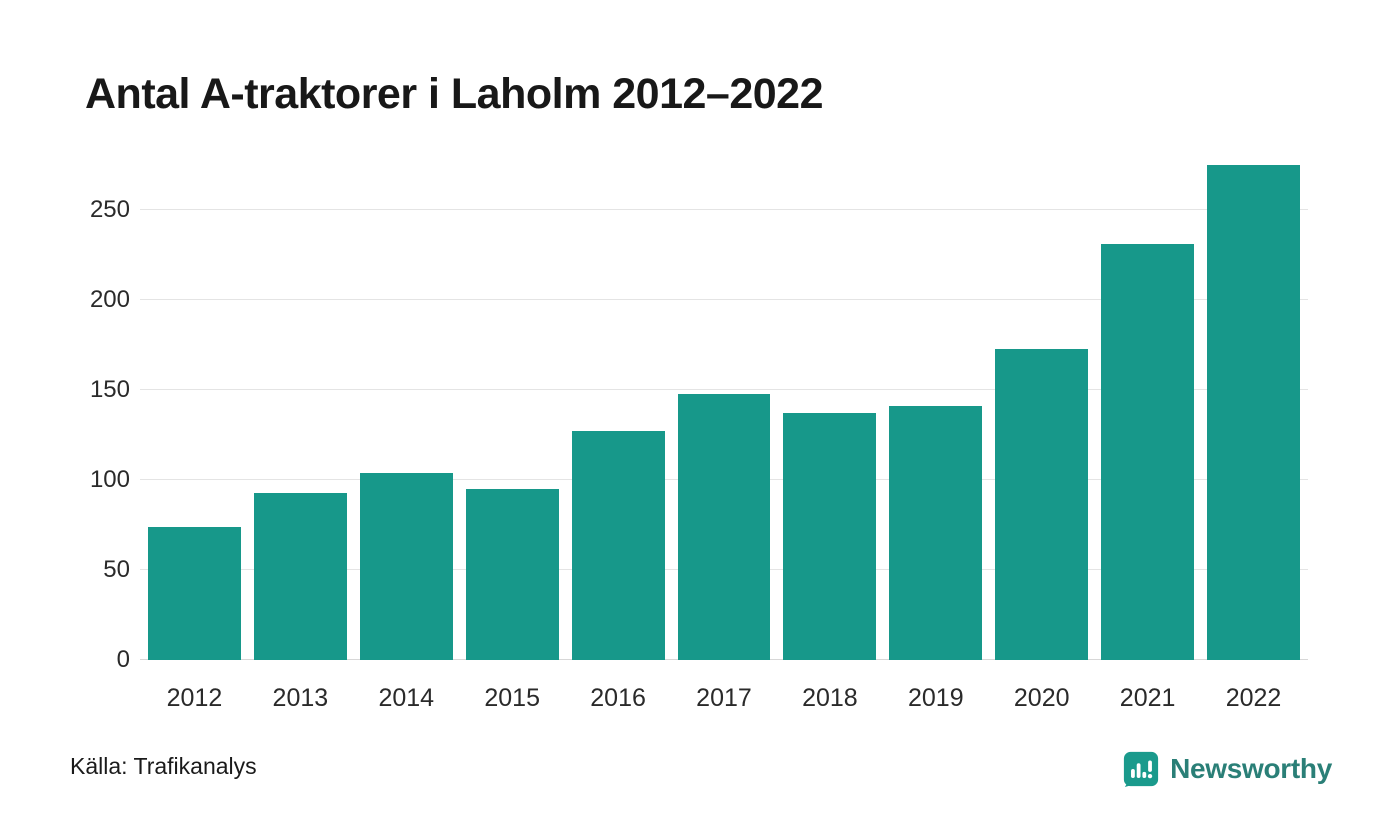 The height and width of the screenshot is (840, 1400). Describe the element at coordinates (300, 576) in the screenshot. I see `bar-2013` at that location.